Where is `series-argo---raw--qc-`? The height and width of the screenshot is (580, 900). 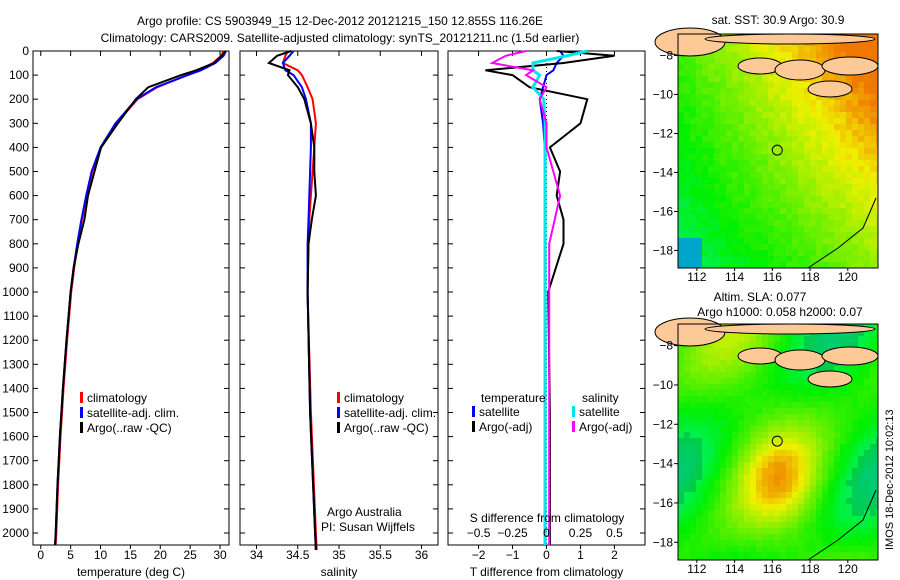
series-argo---raw--qc- is located at coordinates (291, 300).